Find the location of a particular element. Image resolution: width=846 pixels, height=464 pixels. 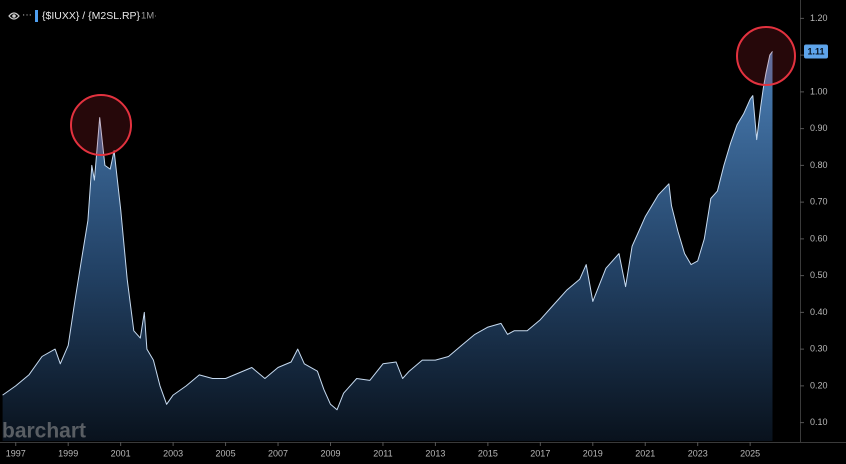

x-tick-label: 2015 is located at coordinates (488, 453).